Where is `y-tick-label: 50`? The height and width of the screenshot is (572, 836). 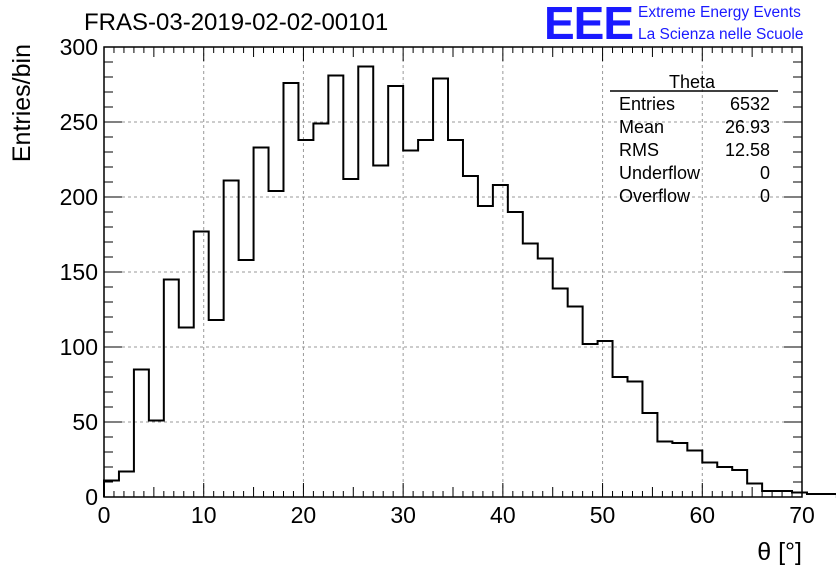 y-tick-label: 50 is located at coordinates (85, 422).